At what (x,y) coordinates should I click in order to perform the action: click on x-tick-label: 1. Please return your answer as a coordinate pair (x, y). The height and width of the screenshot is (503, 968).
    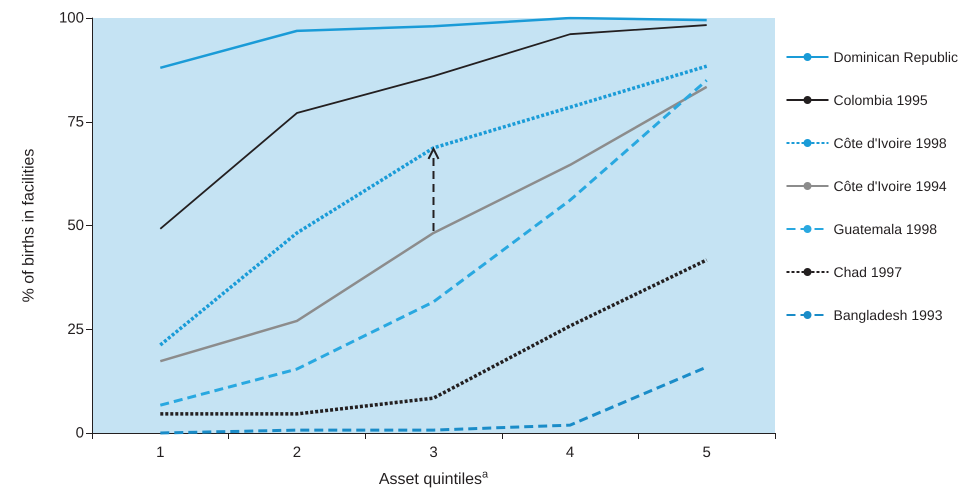
    Looking at the image, I should click on (160, 452).